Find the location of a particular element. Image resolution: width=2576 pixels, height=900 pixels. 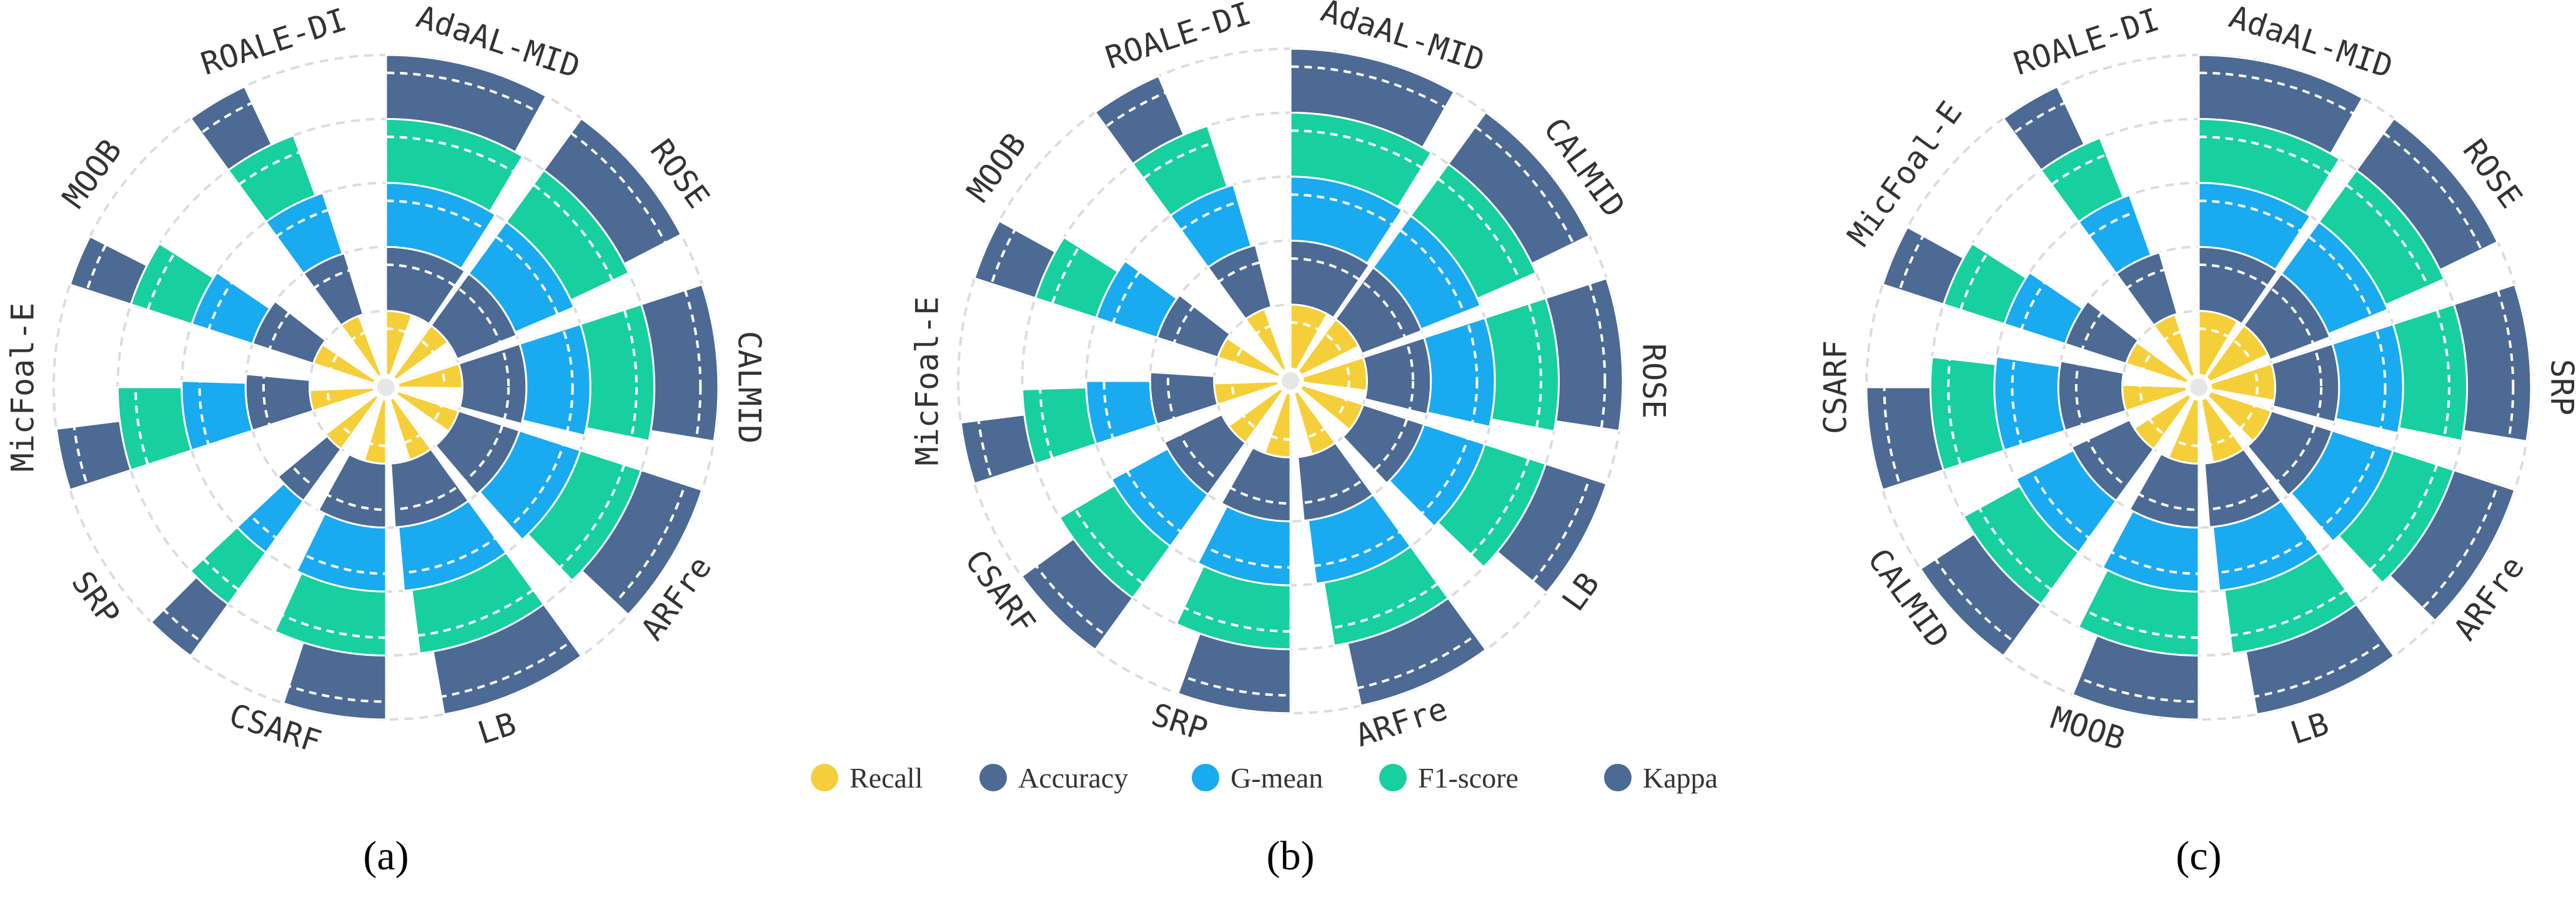

legend-label: F1-score is located at coordinates (1468, 778).